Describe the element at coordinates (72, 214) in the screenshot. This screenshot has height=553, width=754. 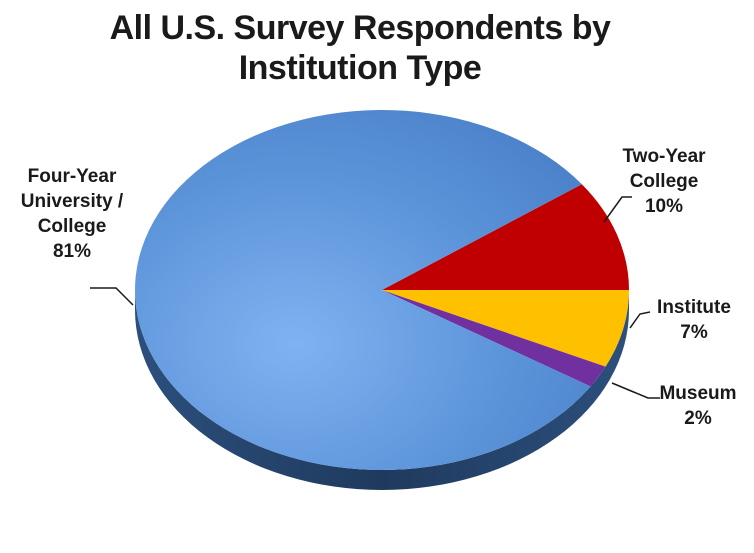
I see `slice-four-year-label: Four-Year University / College 81%` at that location.